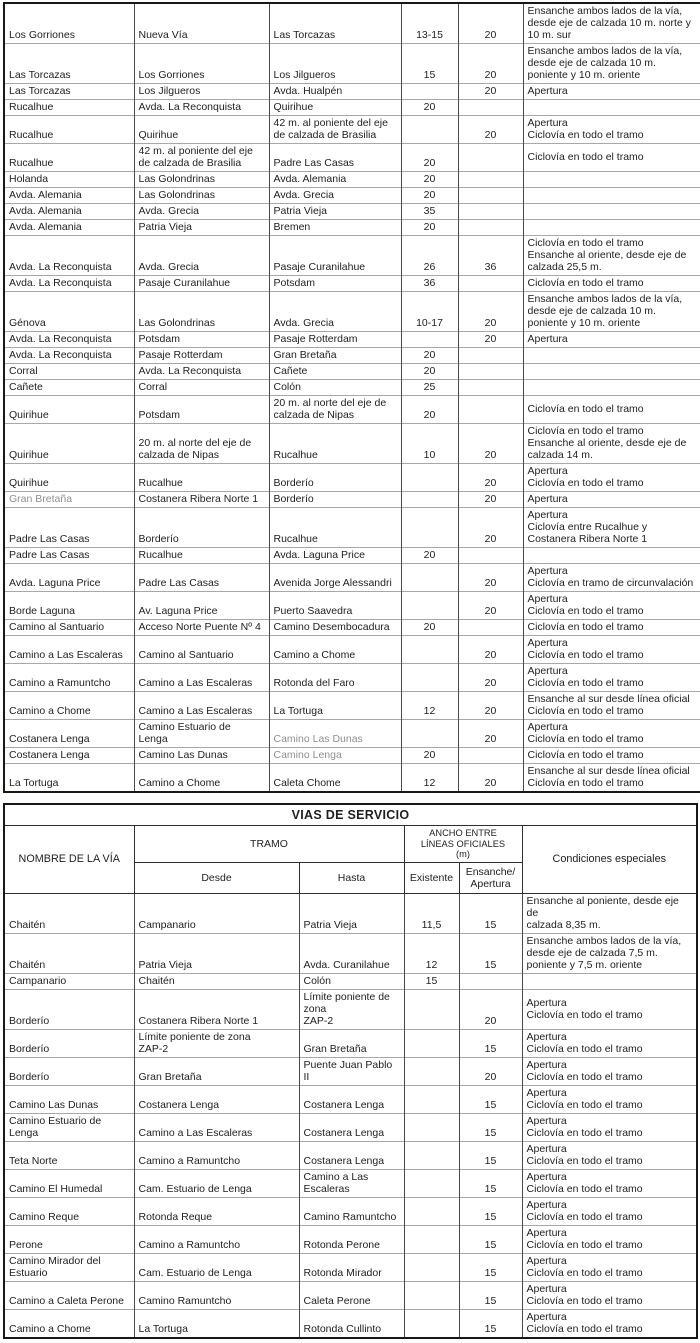 Image resolution: width=700 pixels, height=1343 pixels. I want to click on hasta-cell: La Tortuga, so click(335, 705).